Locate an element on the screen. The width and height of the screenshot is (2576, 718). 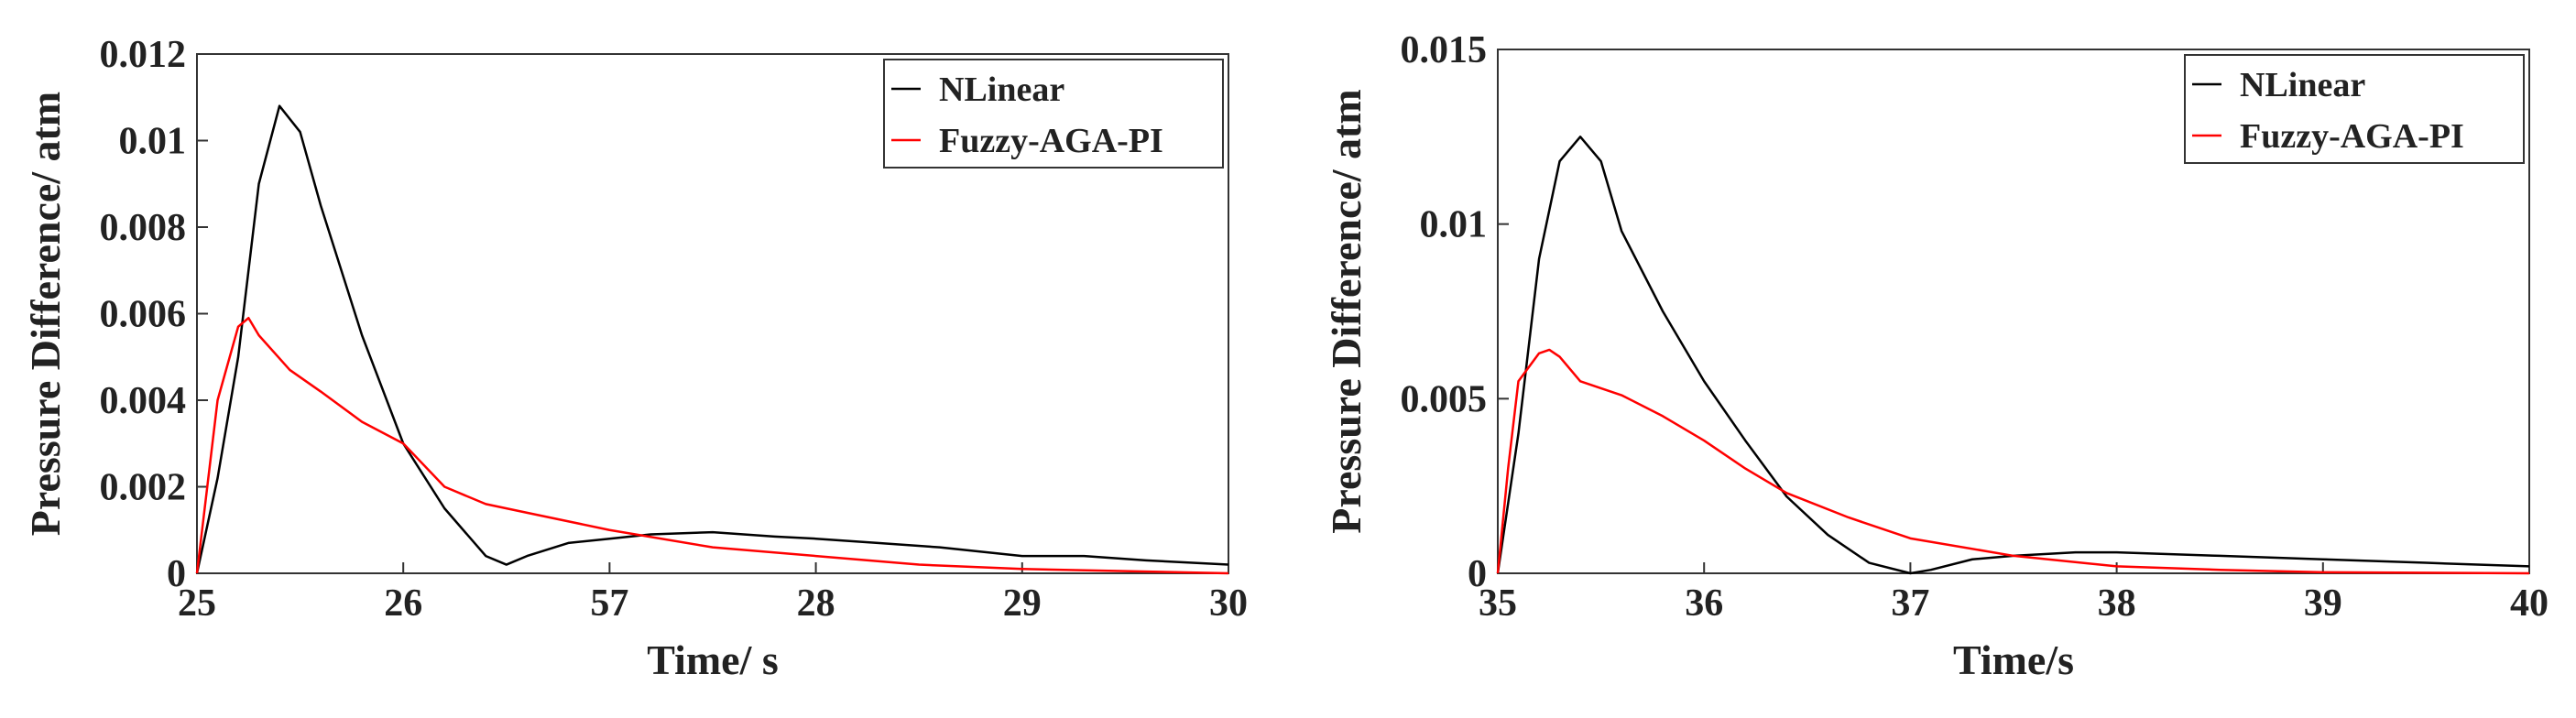
x-tick-label: 26 is located at coordinates (403, 603).